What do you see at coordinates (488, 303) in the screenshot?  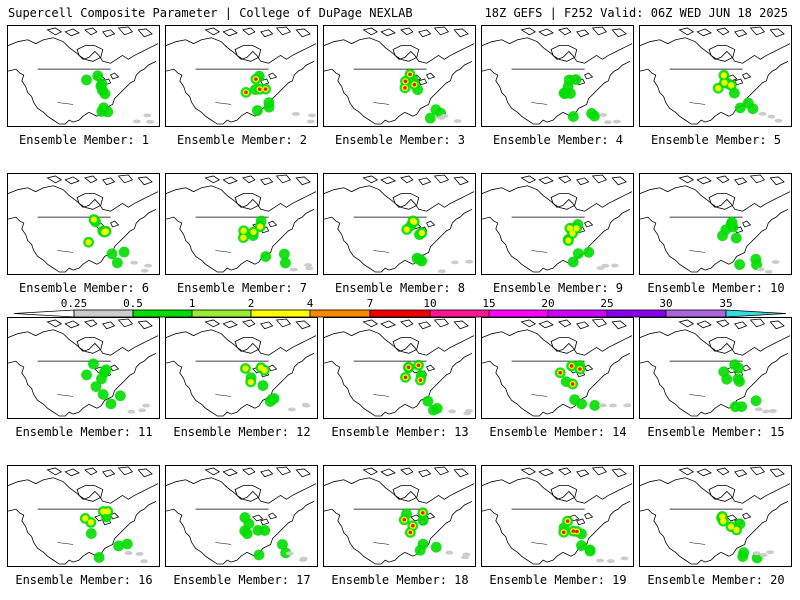 I see `colorbar-tick-label: 15` at bounding box center [488, 303].